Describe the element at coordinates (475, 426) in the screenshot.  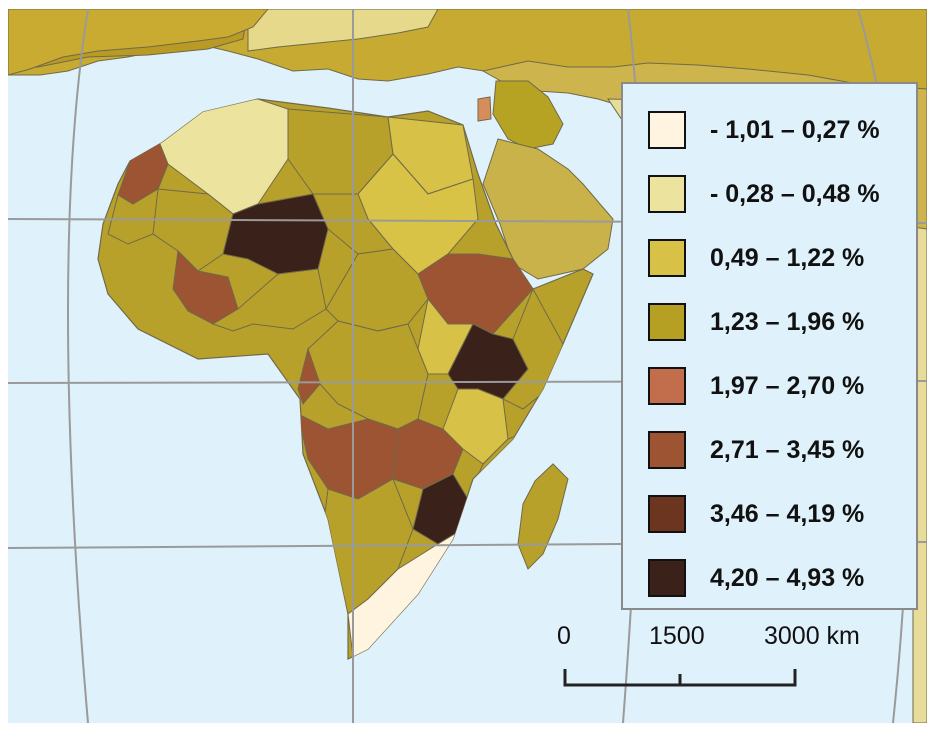
I see `tanzania` at that location.